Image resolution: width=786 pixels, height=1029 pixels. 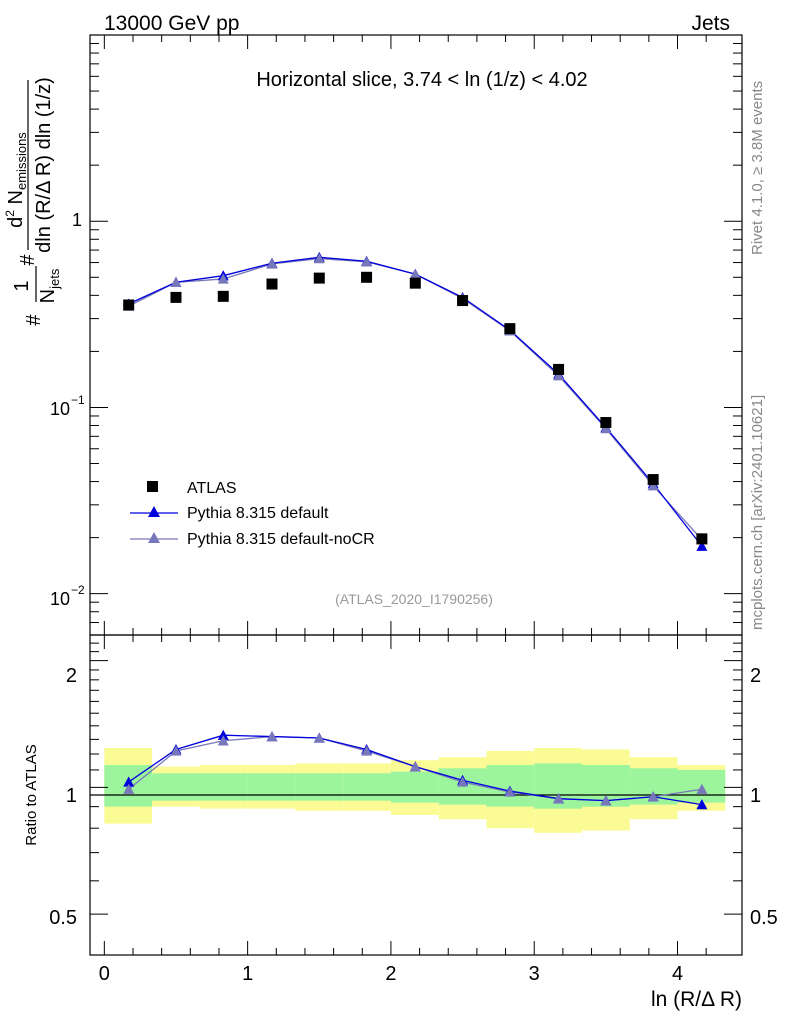 I want to click on ytick-exp-0.1: −1, so click(x=78, y=400).